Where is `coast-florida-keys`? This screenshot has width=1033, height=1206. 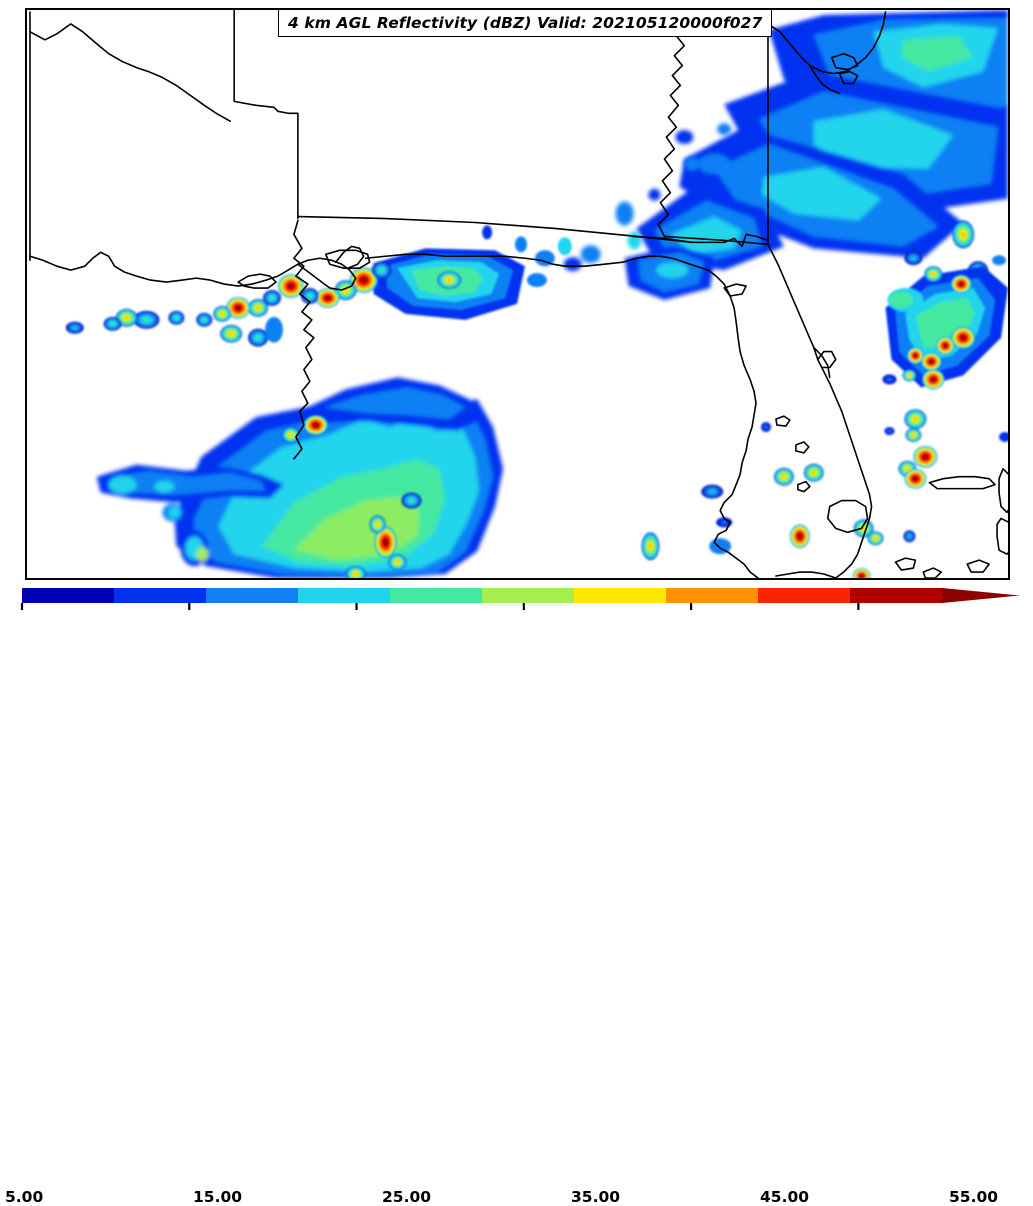
coast-florida-keys is located at coordinates (806, 574).